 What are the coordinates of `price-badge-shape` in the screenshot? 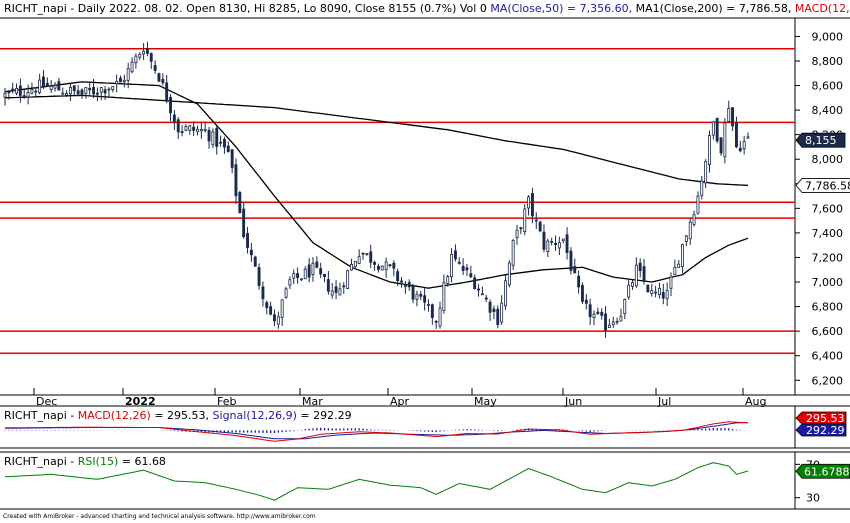 It's located at (820, 140).